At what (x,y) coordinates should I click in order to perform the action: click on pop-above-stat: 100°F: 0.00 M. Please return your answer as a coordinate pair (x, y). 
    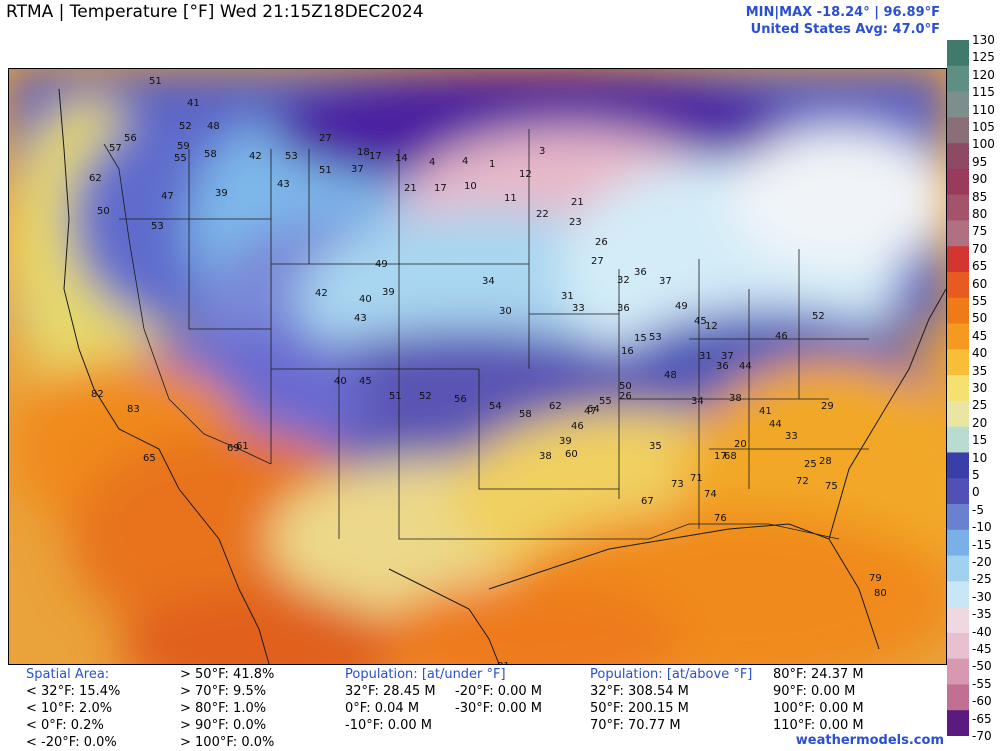
    Looking at the image, I should click on (818, 708).